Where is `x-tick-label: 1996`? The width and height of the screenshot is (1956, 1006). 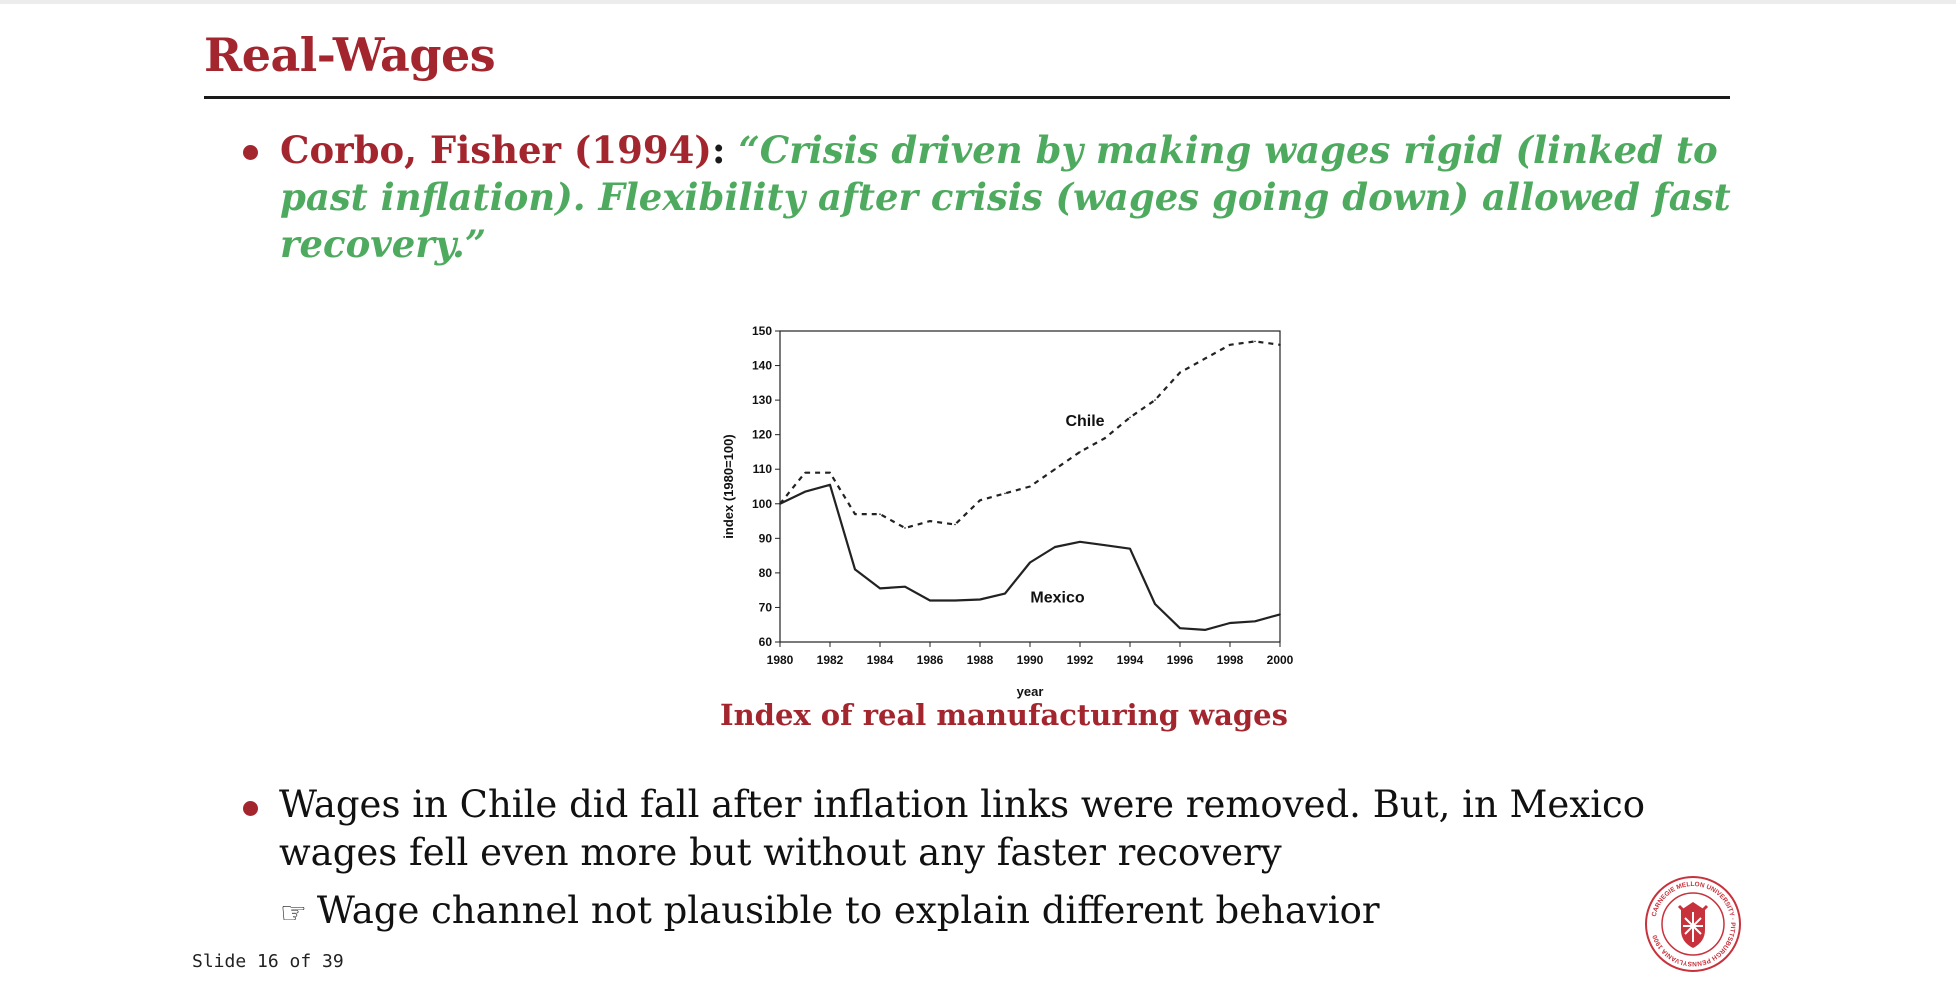
x-tick-label: 1996 is located at coordinates (1180, 660).